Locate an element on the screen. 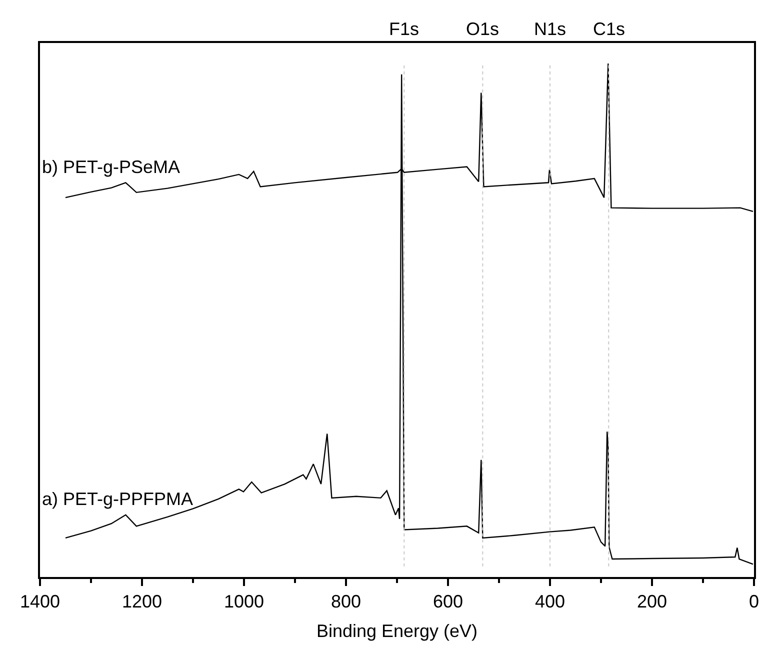 The image size is (767, 666). x-tick-label: 0 is located at coordinates (754, 602).